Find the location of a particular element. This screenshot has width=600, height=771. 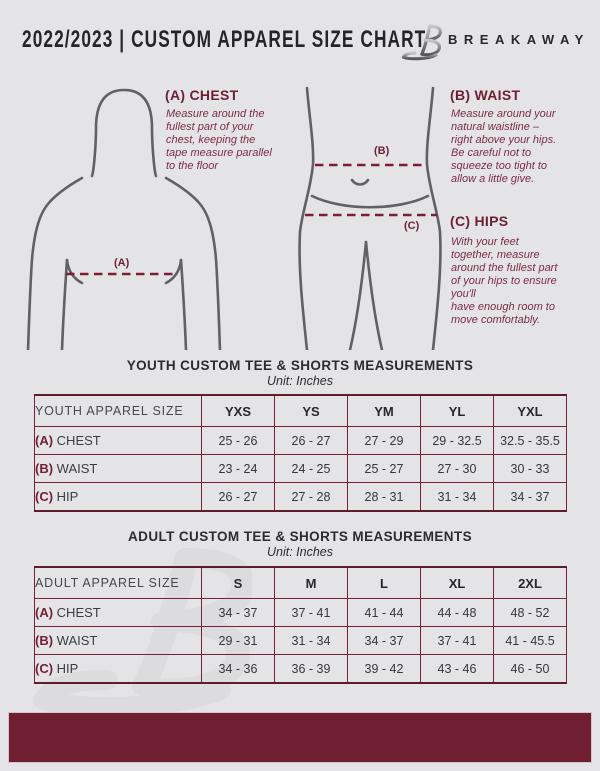

cell: 28 - 31 is located at coordinates (384, 497).